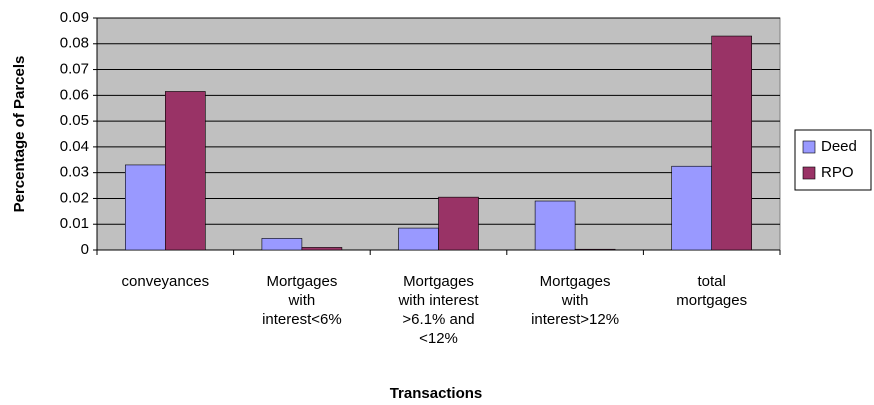  Describe the element at coordinates (74, 146) in the screenshot. I see `y-tick-label: 0.04` at that location.